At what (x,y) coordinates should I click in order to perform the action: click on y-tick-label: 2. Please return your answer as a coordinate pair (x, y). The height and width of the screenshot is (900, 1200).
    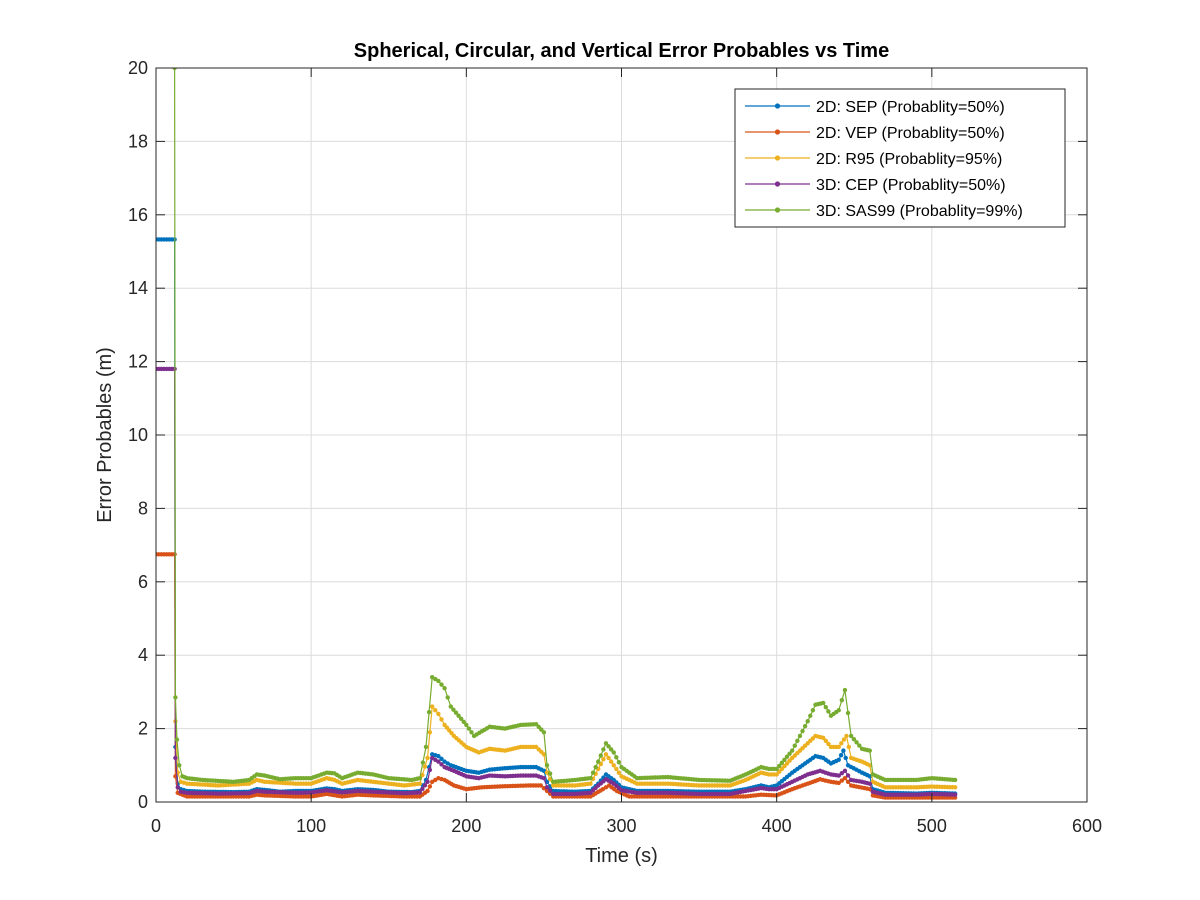
    Looking at the image, I should click on (143, 729).